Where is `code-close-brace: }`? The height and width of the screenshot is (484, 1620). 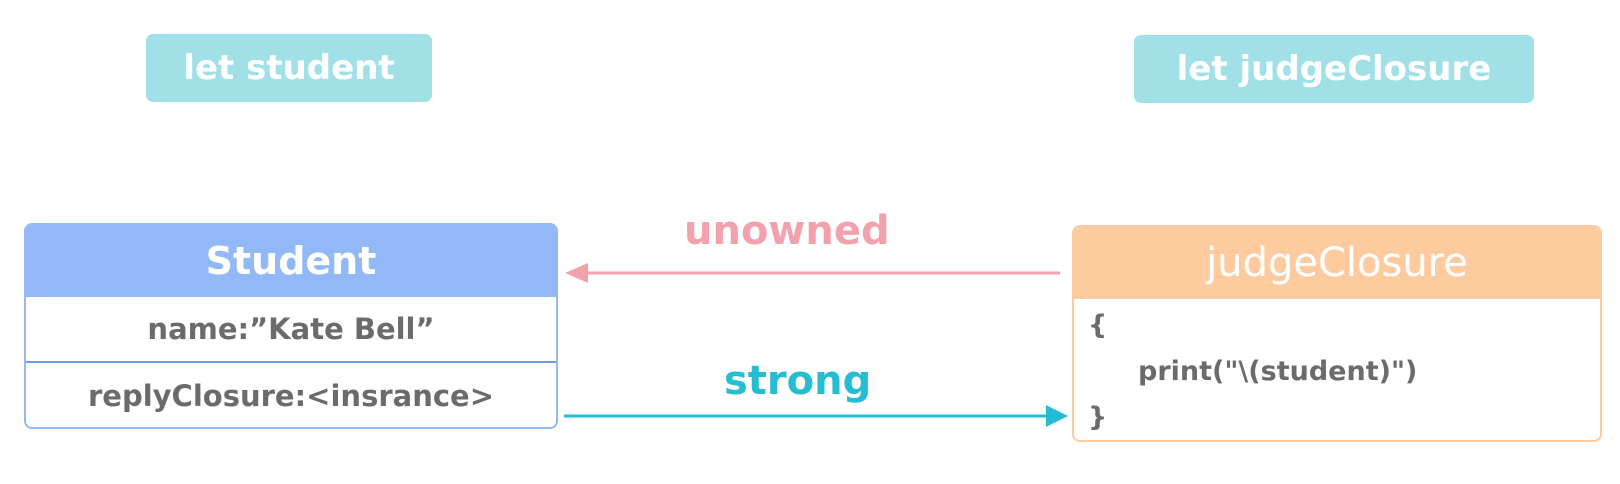 code-close-brace: } is located at coordinates (1098, 417).